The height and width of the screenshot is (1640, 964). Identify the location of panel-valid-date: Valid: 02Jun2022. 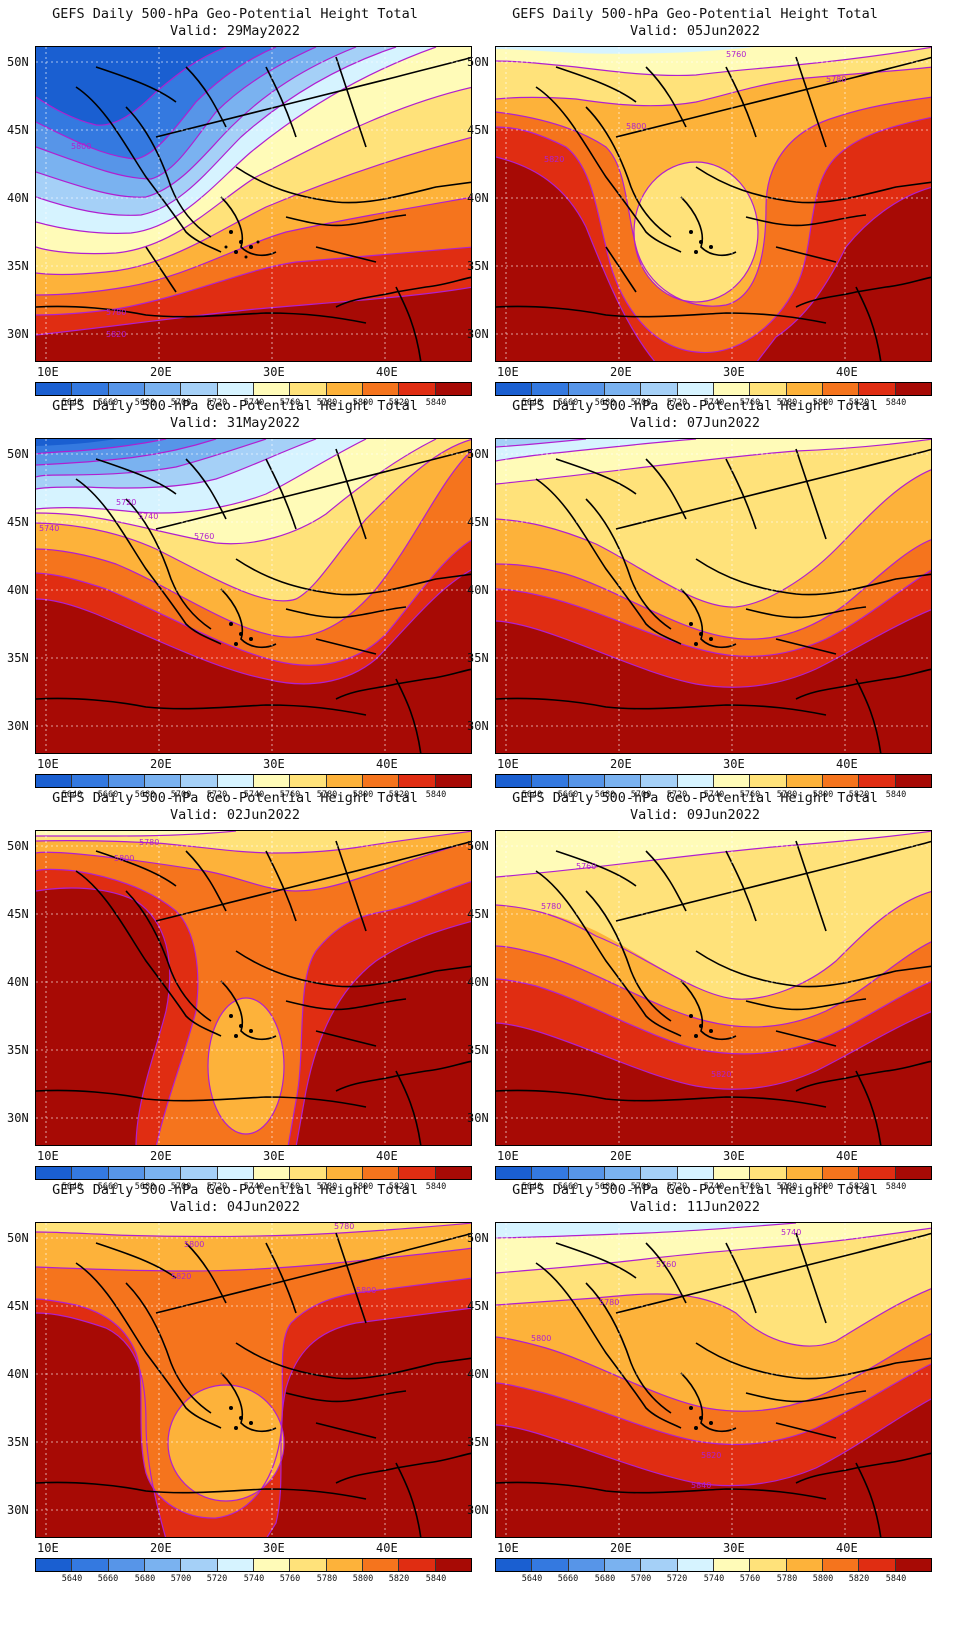
(235, 815).